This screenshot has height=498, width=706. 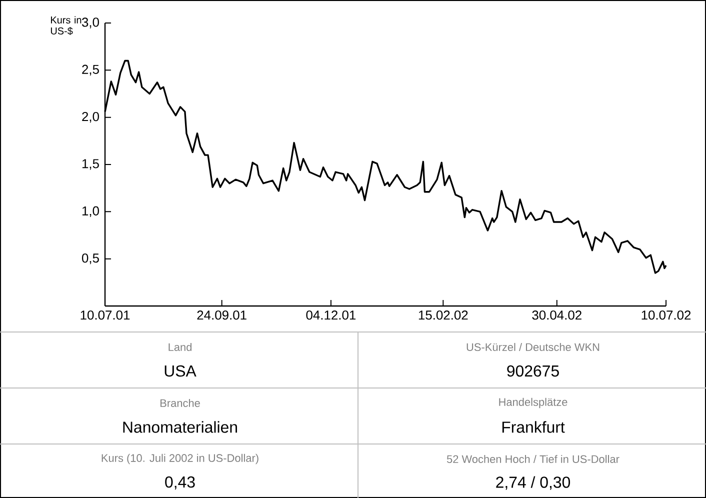 I want to click on y-tick-label: 1,0, so click(x=90, y=211).